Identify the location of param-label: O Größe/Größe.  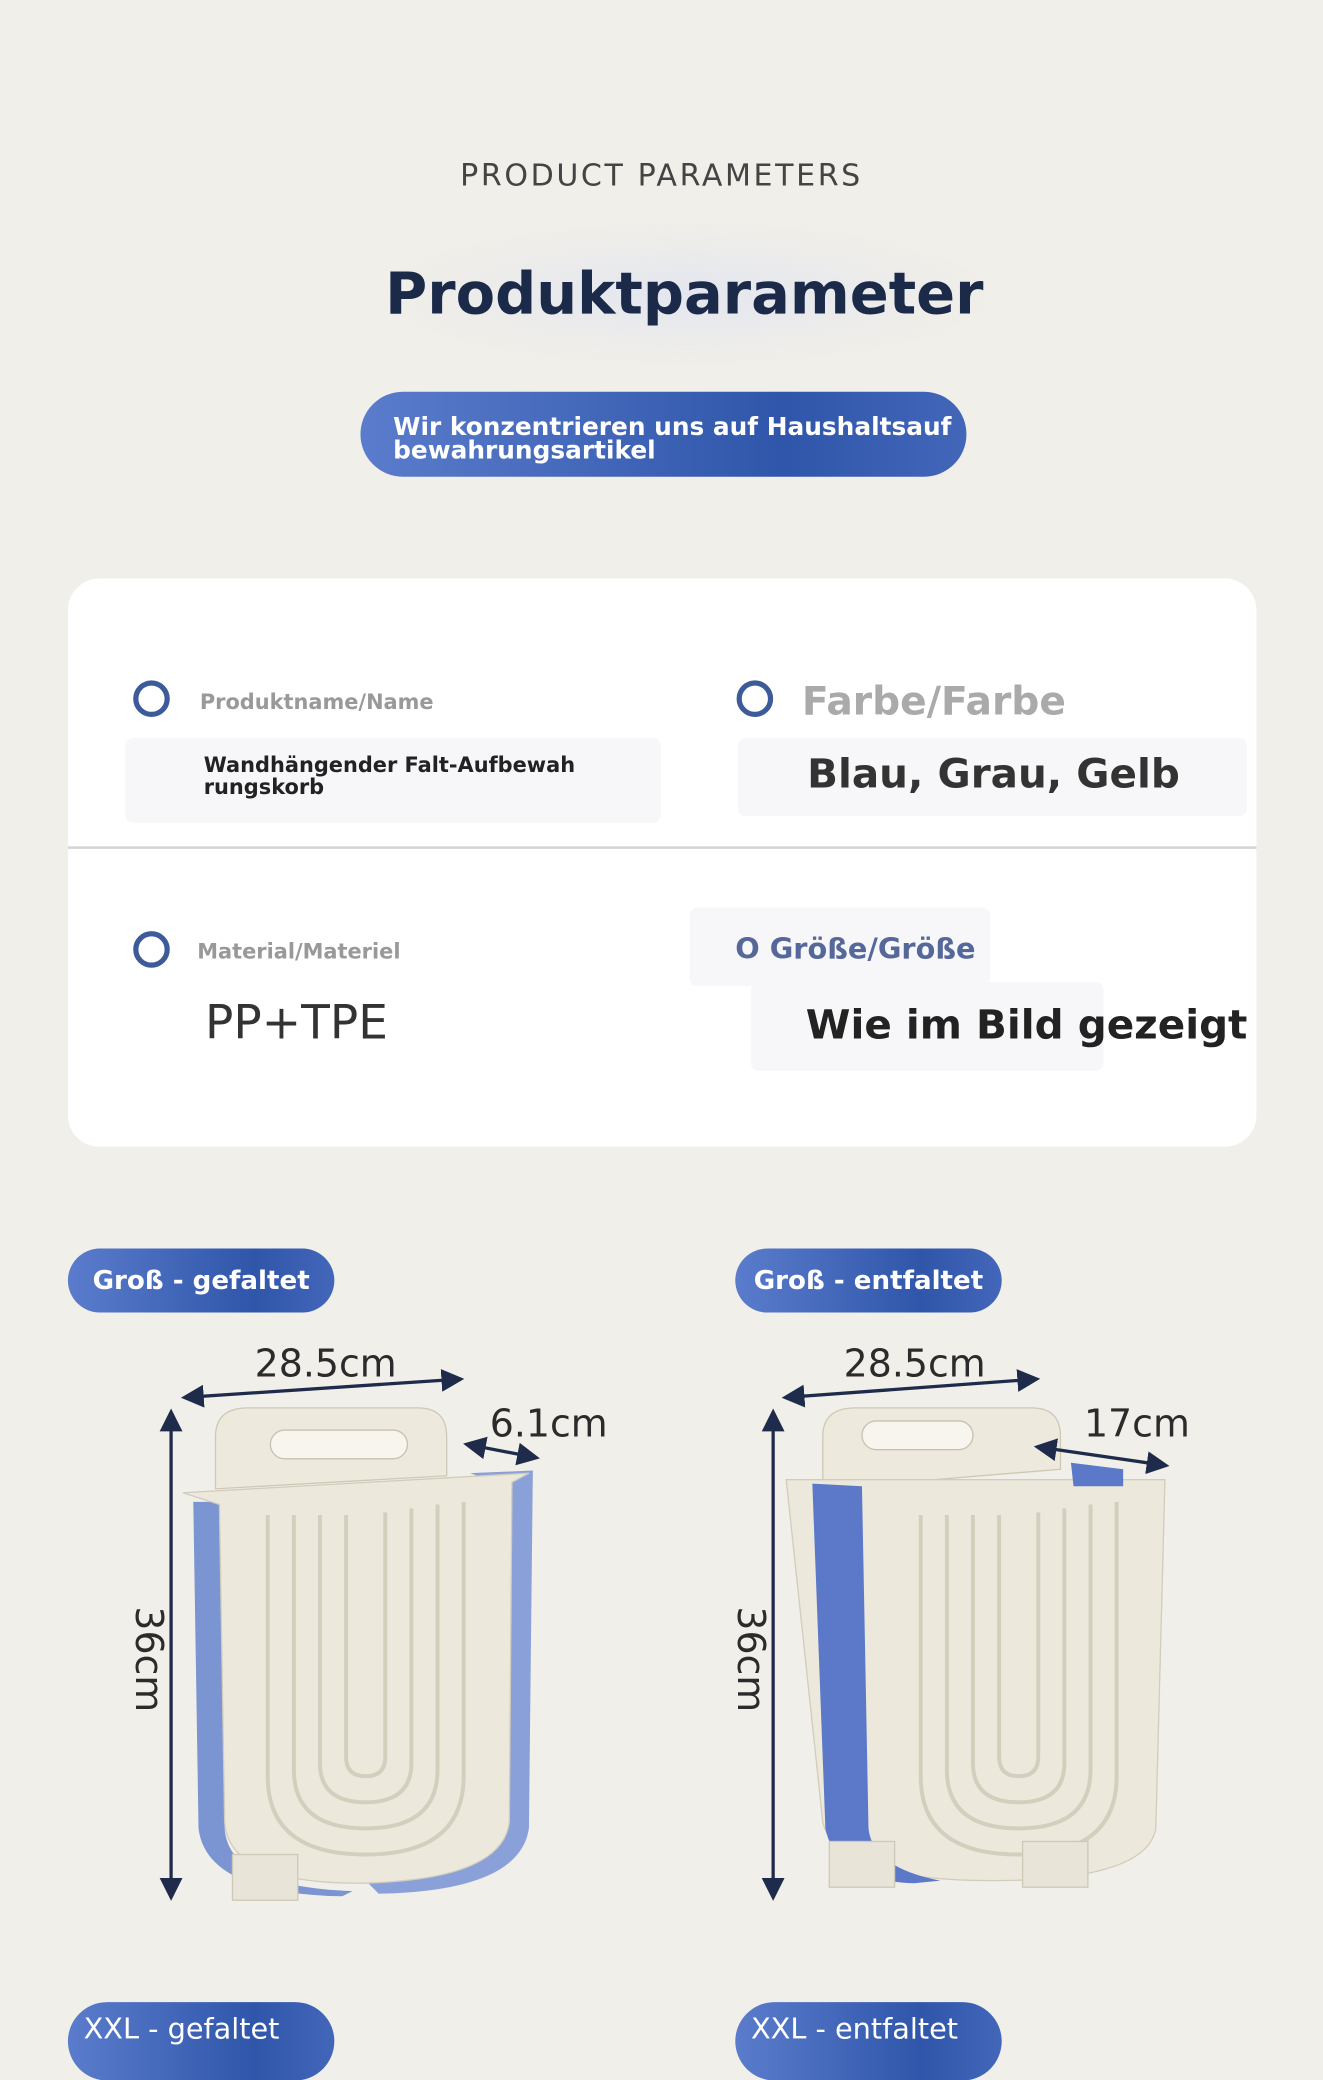
(855, 950).